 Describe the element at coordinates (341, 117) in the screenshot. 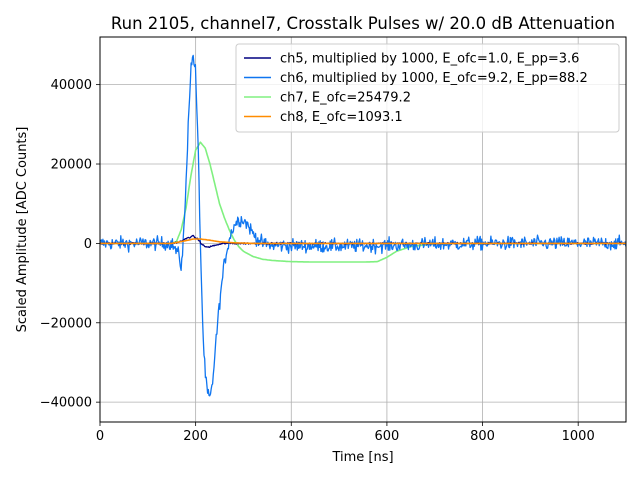

I see `legend-label: ch8, E_ofc=1093.1` at that location.